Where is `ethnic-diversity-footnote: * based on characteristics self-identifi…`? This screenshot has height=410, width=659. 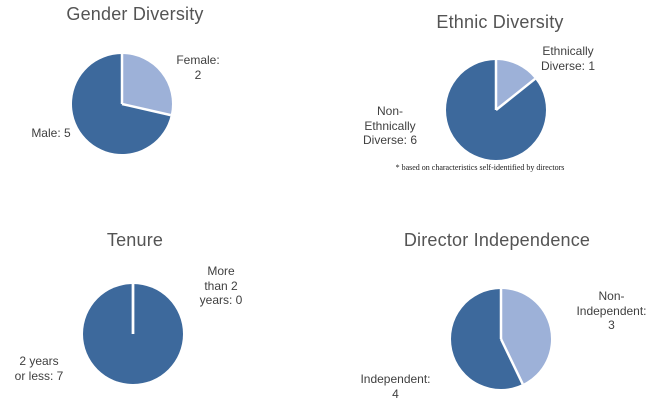
ethnic-diversity-footnote: * based on characteristics self-identifi… is located at coordinates (480, 167).